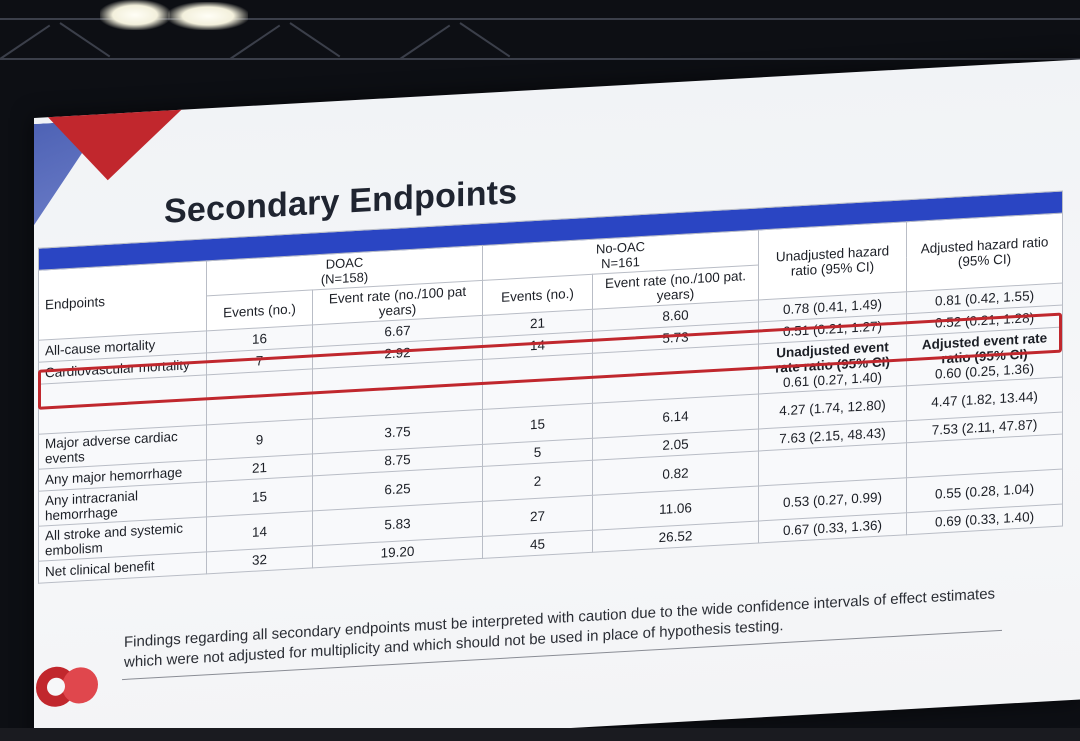 The image size is (1080, 741). Describe the element at coordinates (259, 439) in the screenshot. I see `events-doac: 9` at that location.